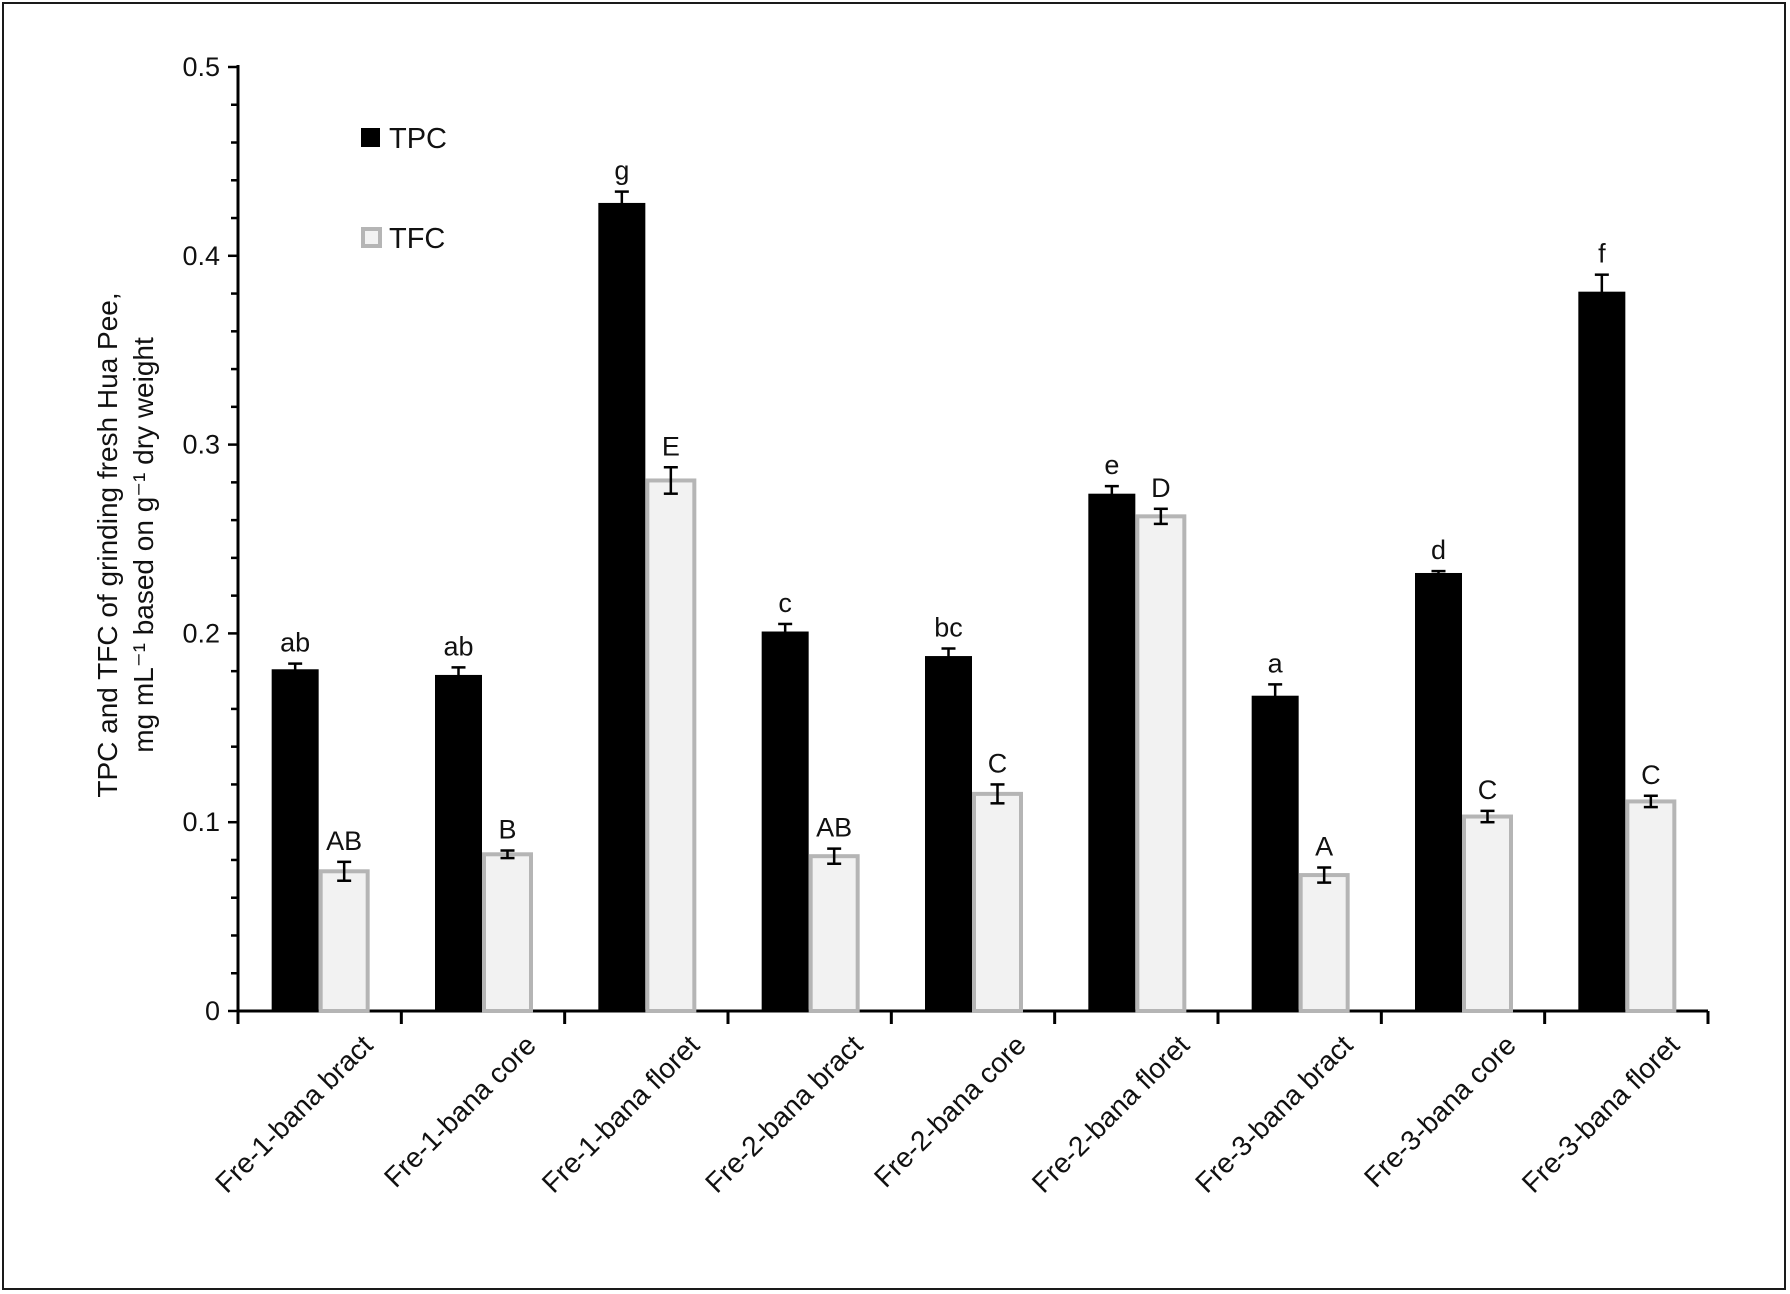  I want to click on y-tick-label: 0.3, so click(201, 445).